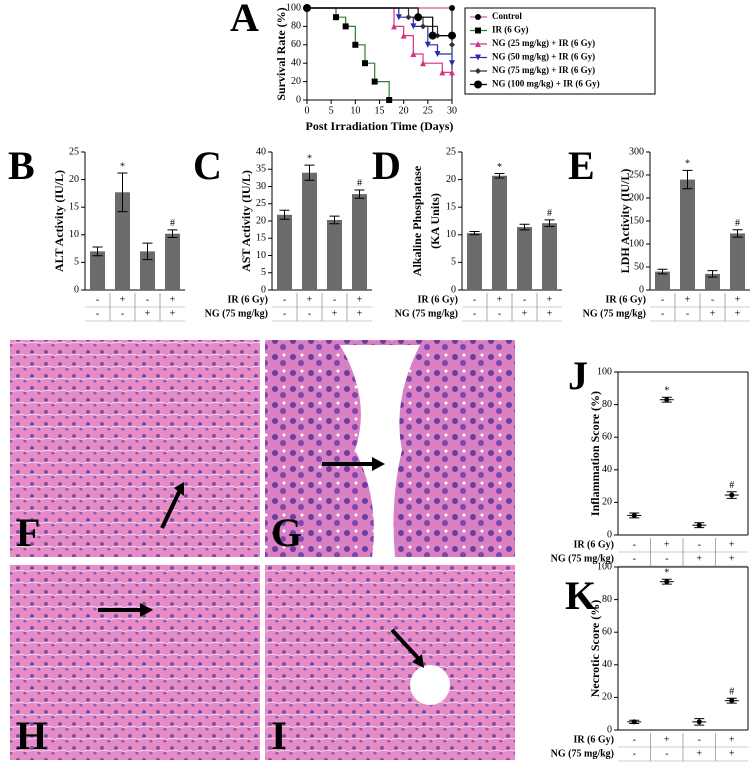 The image size is (756, 763). I want to click on x-tick-label: 15, so click(380, 110).